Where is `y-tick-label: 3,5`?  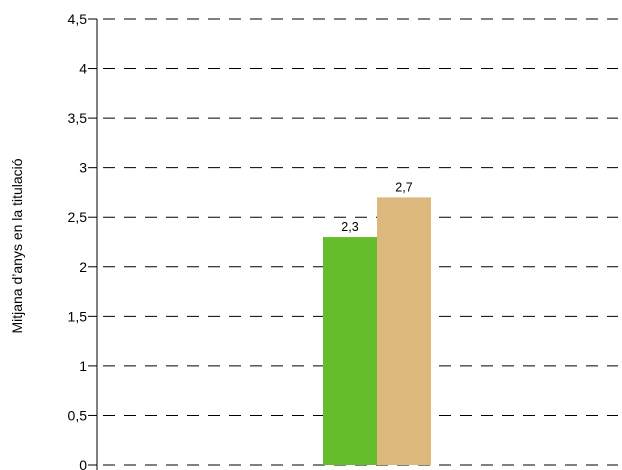 y-tick-label: 3,5 is located at coordinates (78, 118).